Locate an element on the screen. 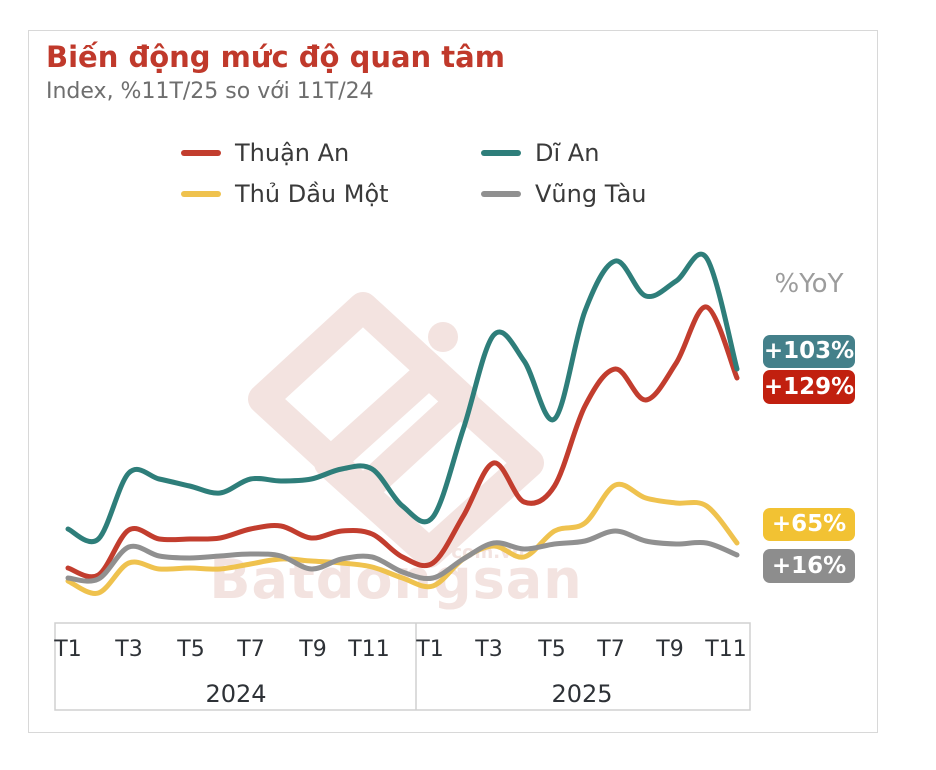 The height and width of the screenshot is (770, 936). page-title: Biến động mức độ quan tâm is located at coordinates (275, 57).